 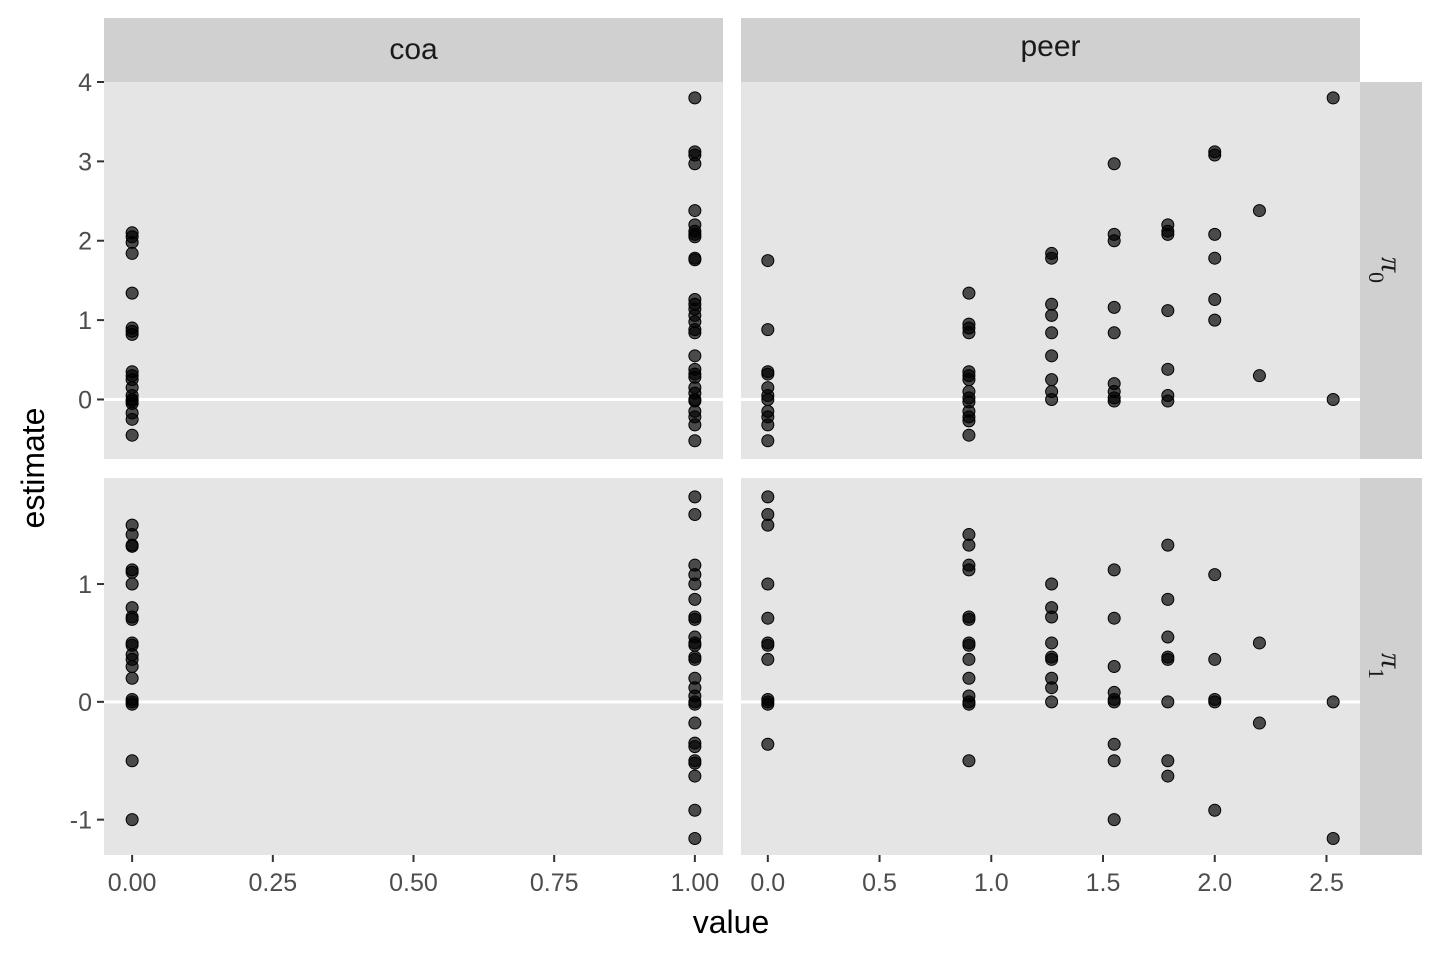 I want to click on strip-peer, so click(x=1050, y=50).